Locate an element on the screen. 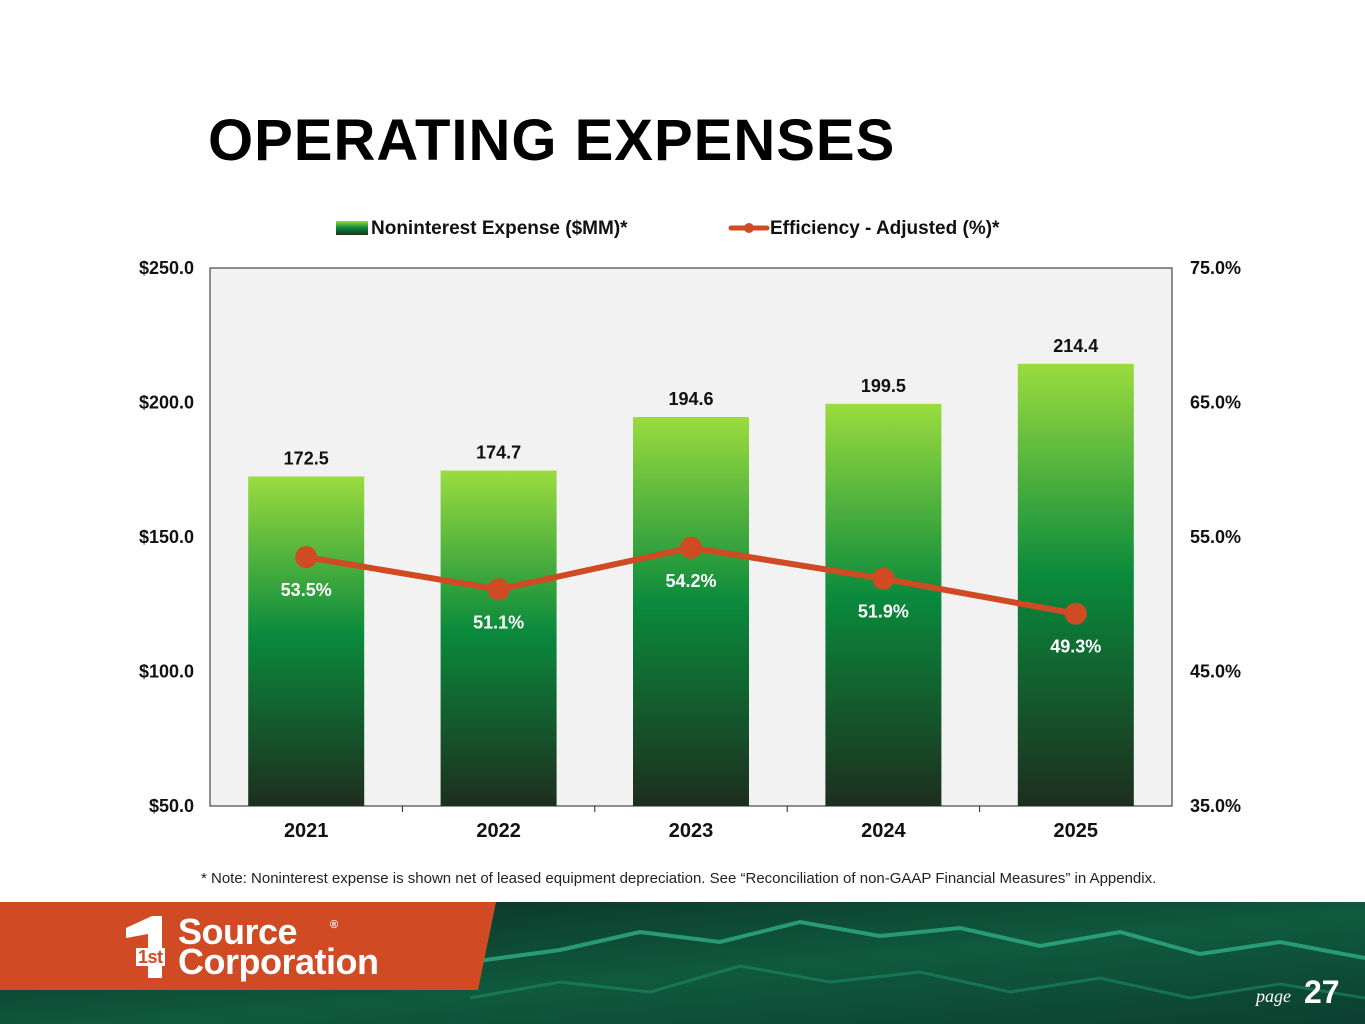  footer-banner is located at coordinates (682, 963).